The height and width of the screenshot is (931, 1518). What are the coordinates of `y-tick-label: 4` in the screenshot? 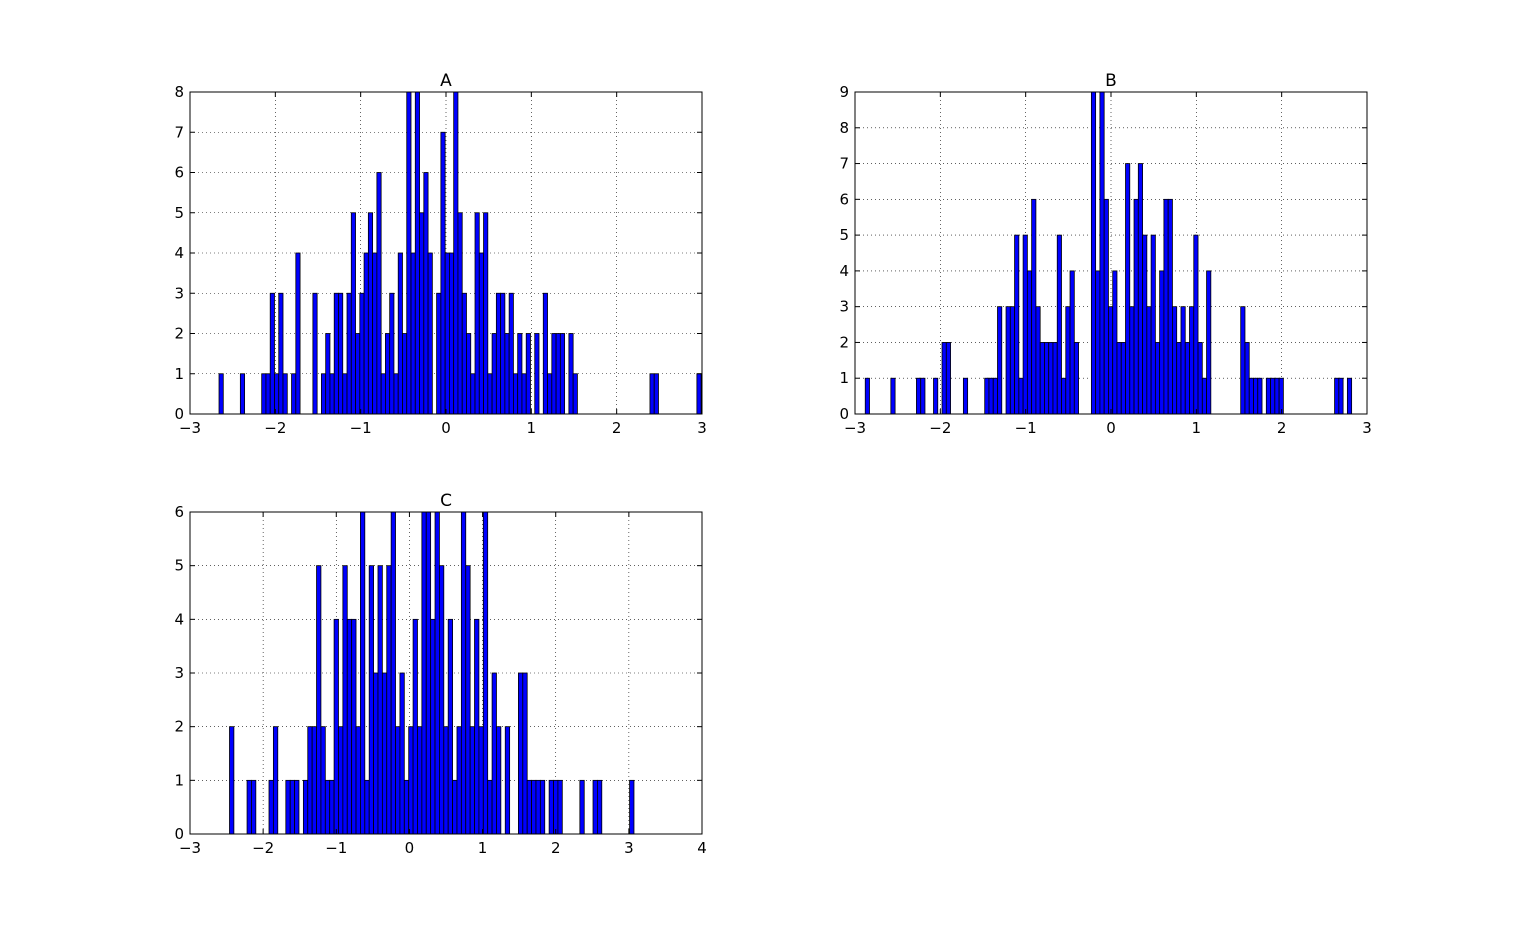 It's located at (179, 253).